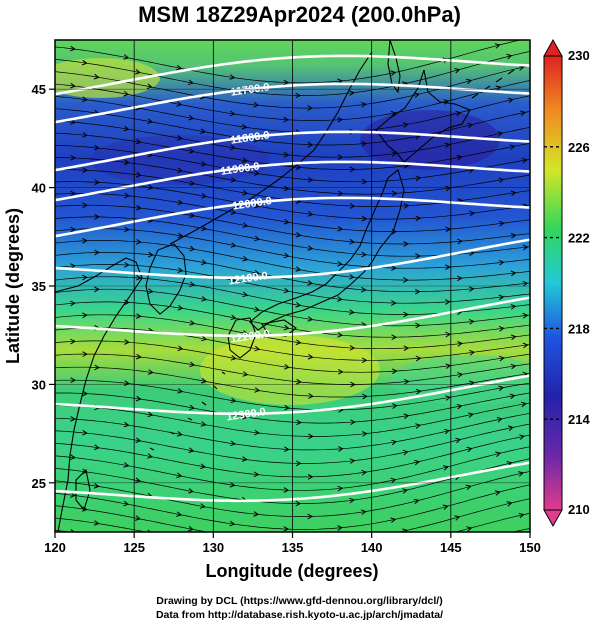  I want to click on colorbar-tick-label: 218, so click(579, 328).